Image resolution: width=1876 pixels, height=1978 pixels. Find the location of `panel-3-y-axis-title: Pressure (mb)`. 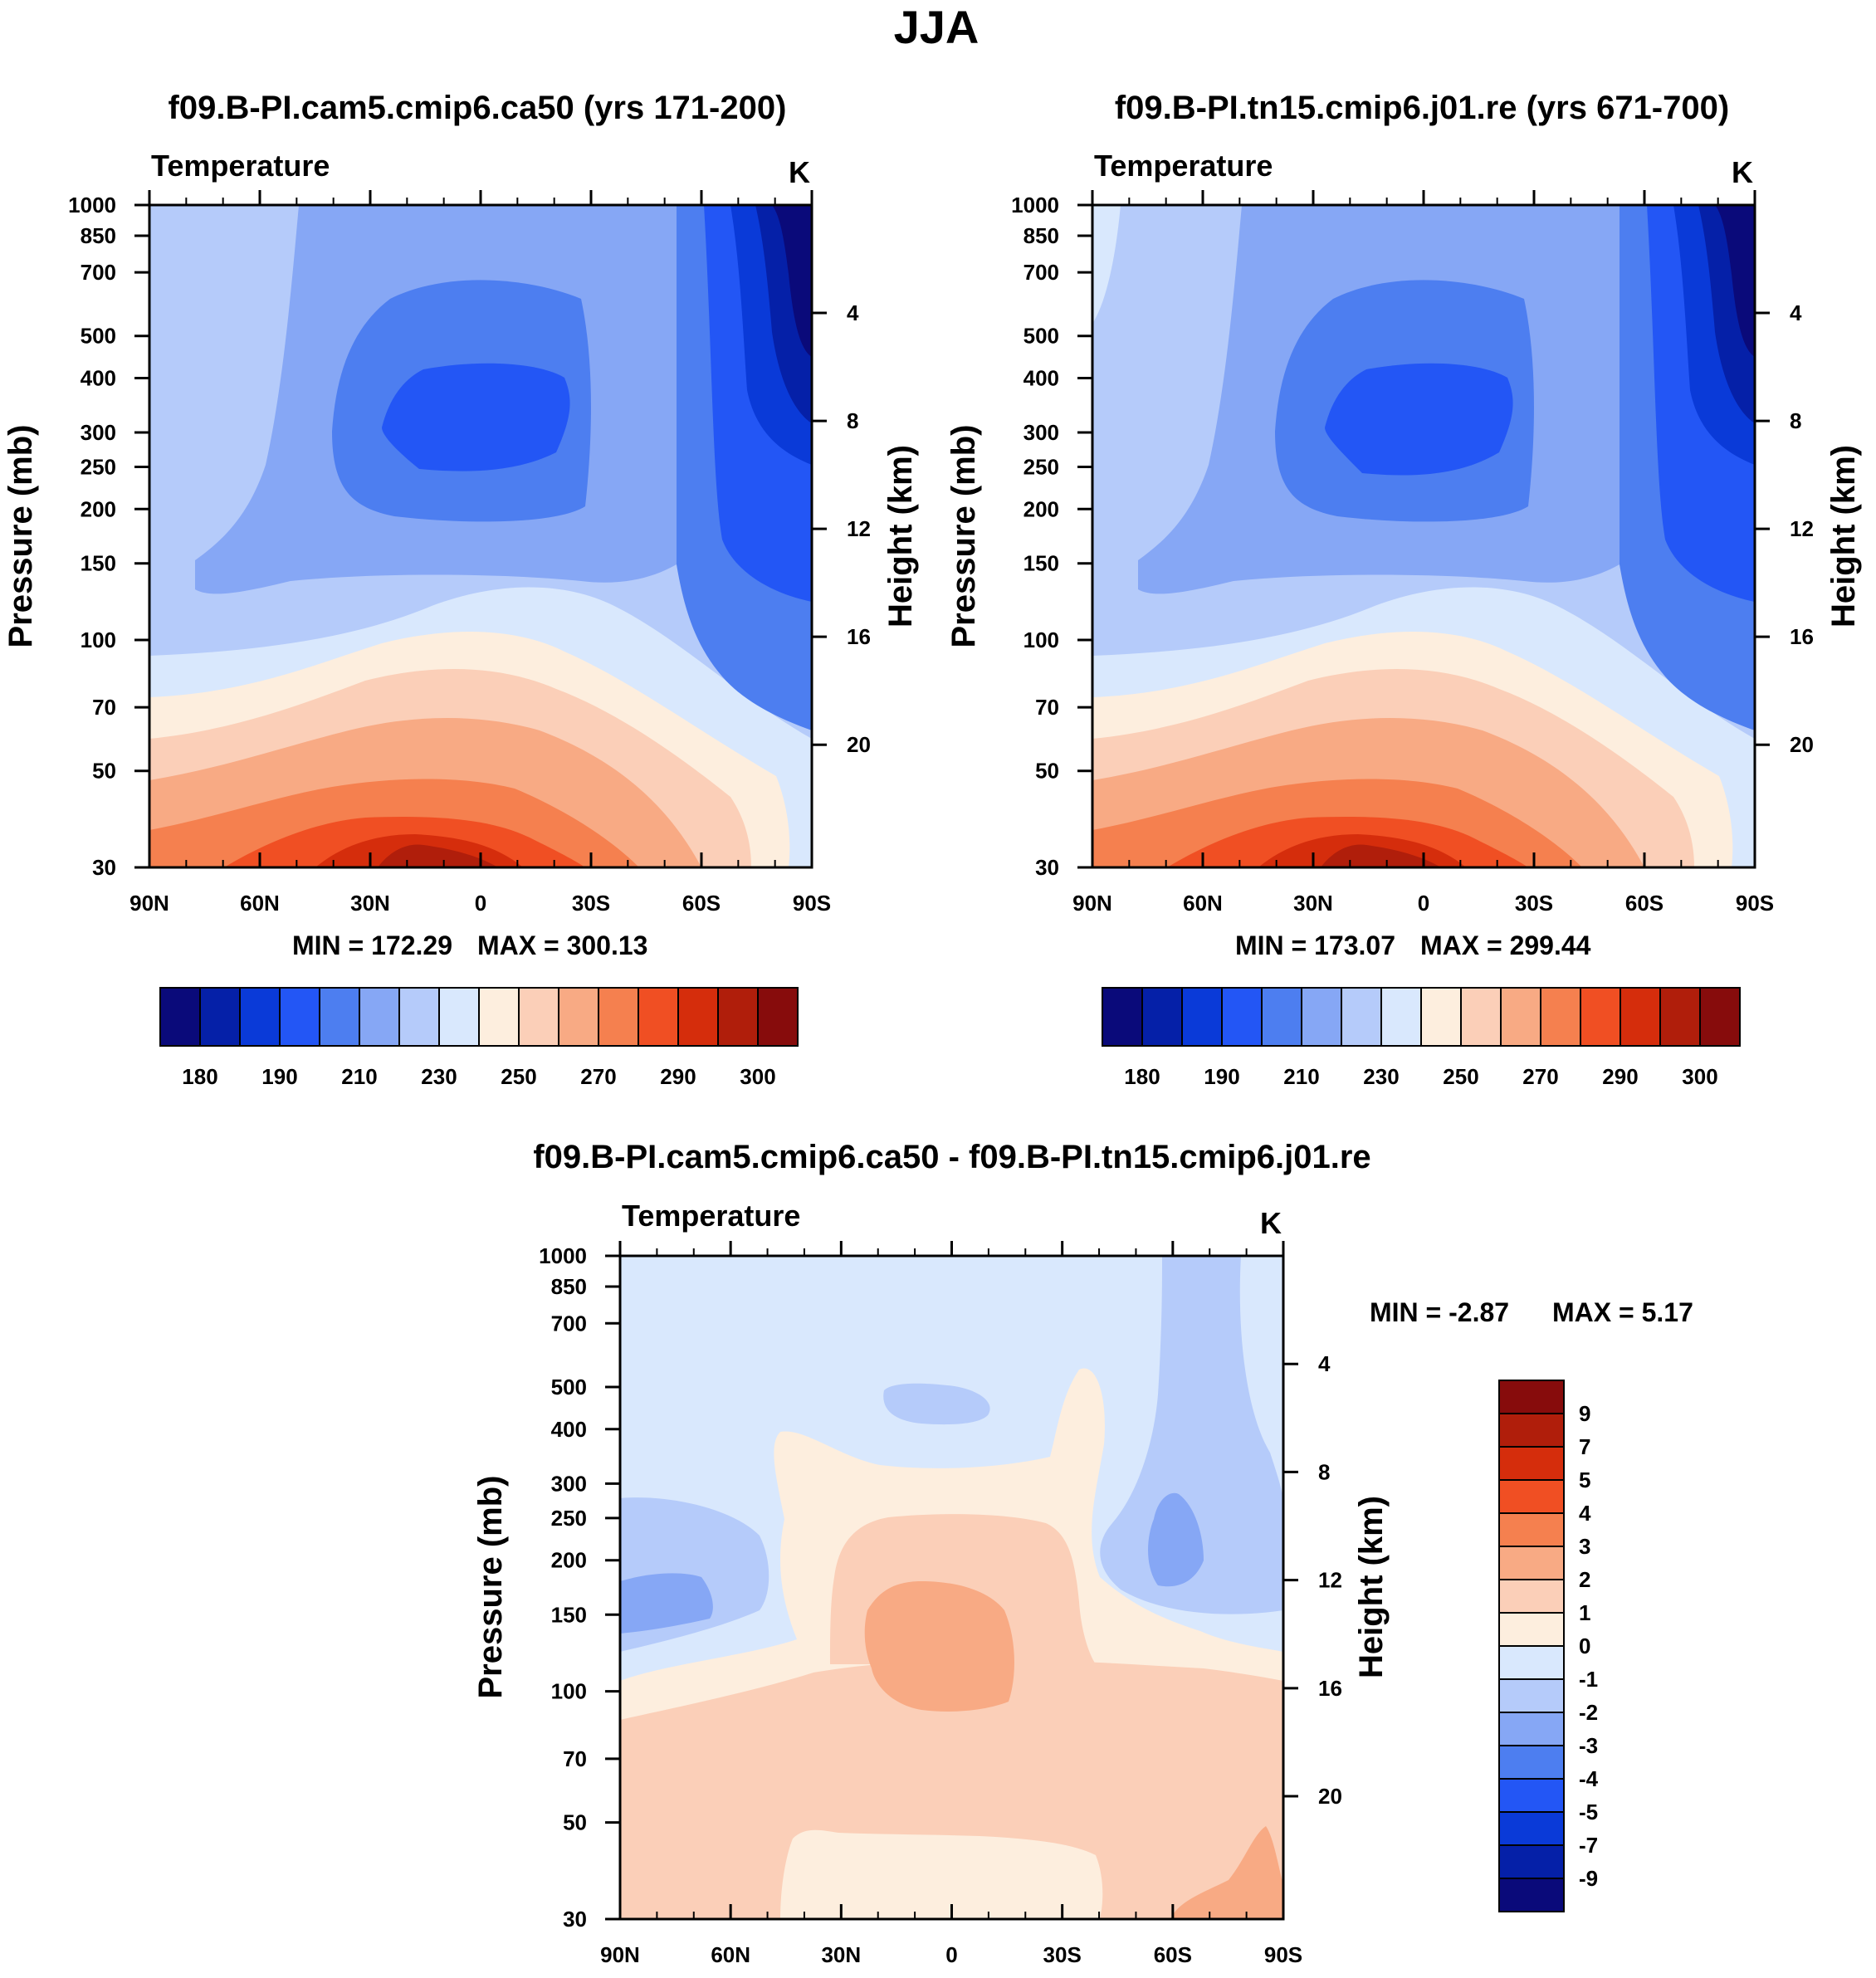

panel-3-y-axis-title: Pressure (mb) is located at coordinates (491, 1588).